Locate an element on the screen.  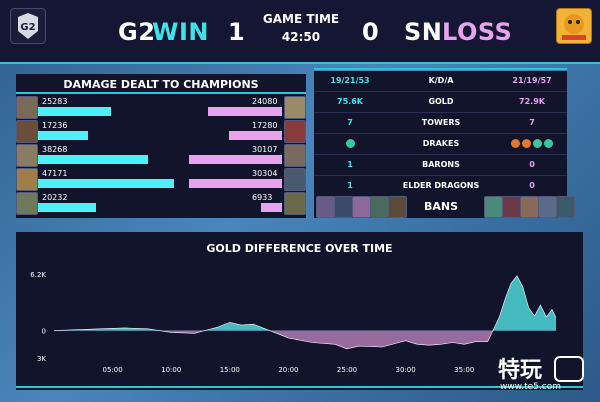
stat-label: DRAKES is located at coordinates (441, 143).